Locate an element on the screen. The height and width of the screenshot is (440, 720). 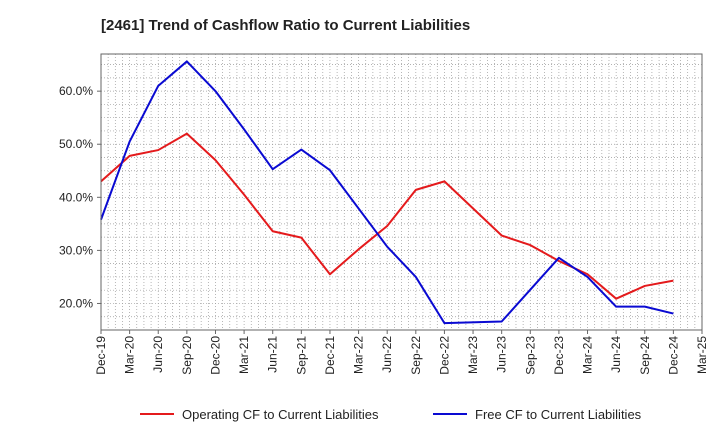
x-tick-label: Sep-20 is located at coordinates (187, 355).